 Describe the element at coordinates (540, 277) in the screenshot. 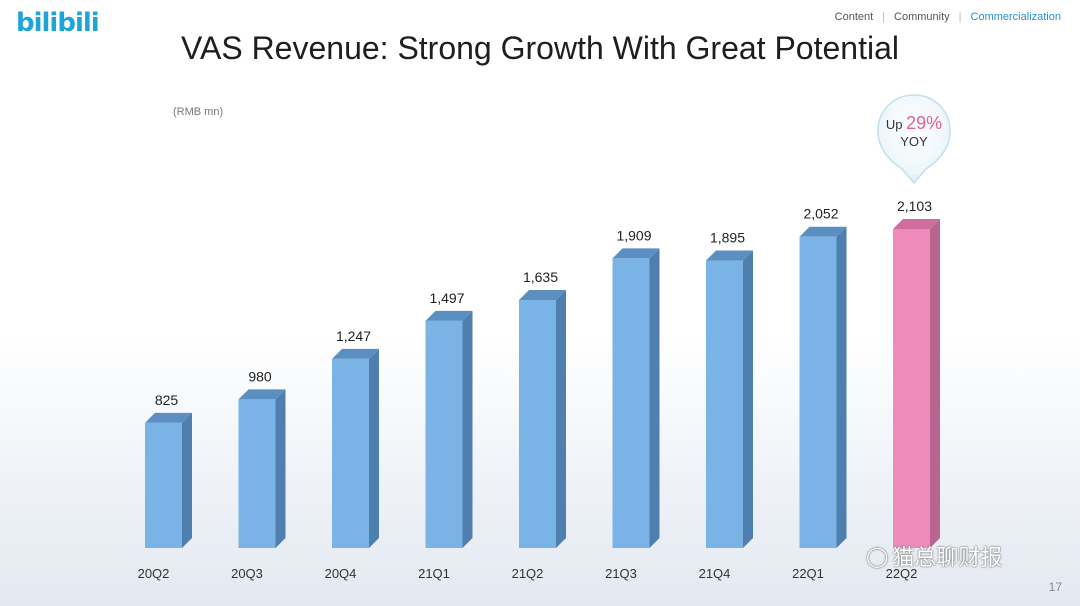

I see `value-label: 1,635` at that location.